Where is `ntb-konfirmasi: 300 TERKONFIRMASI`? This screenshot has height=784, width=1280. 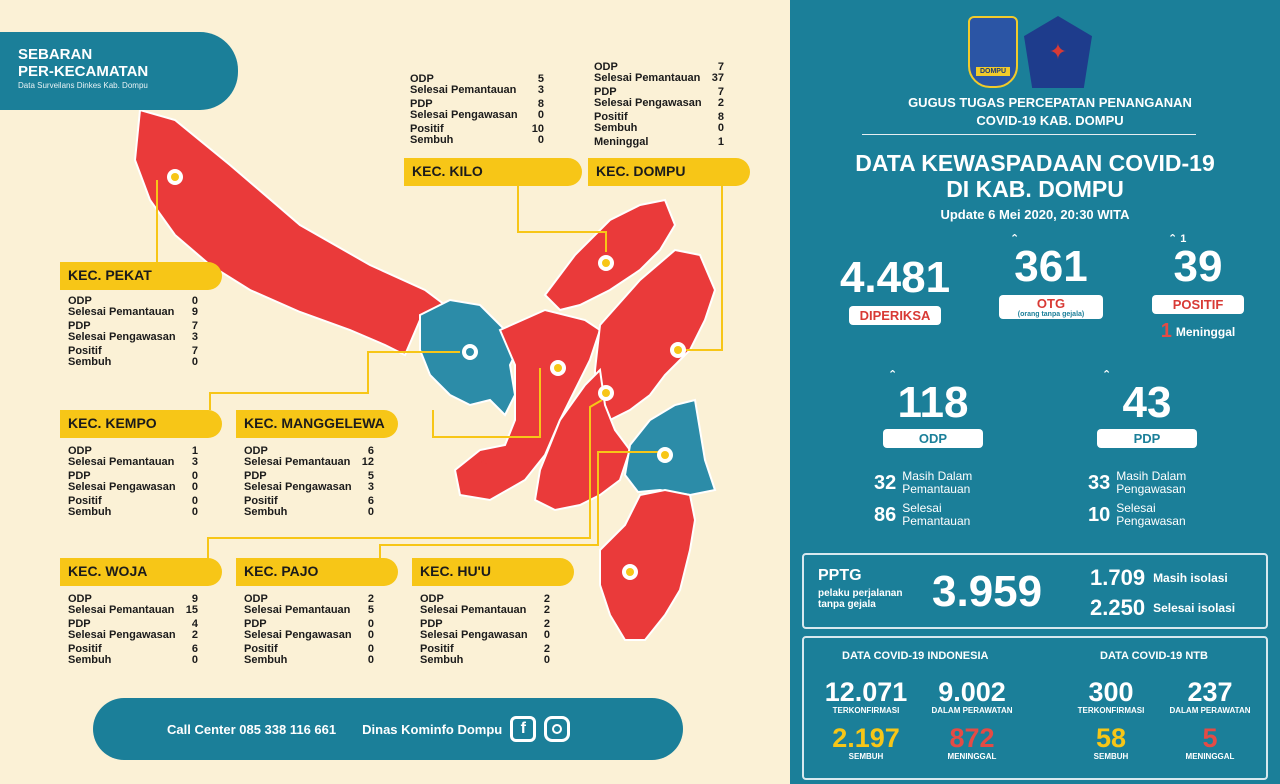 ntb-konfirmasi: 300 TERKONFIRMASI is located at coordinates (1111, 696).